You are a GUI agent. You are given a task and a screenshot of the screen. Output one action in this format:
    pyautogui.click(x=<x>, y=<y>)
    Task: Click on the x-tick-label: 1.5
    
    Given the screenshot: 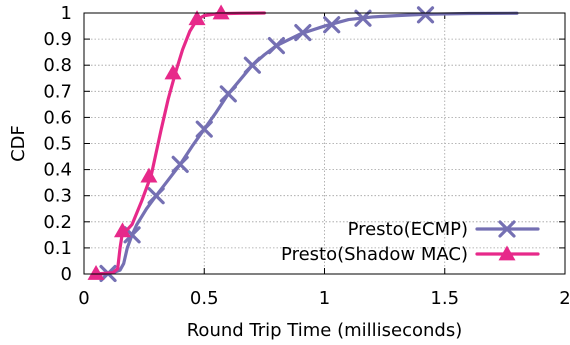 What is the action you would take?
    pyautogui.click(x=444, y=298)
    